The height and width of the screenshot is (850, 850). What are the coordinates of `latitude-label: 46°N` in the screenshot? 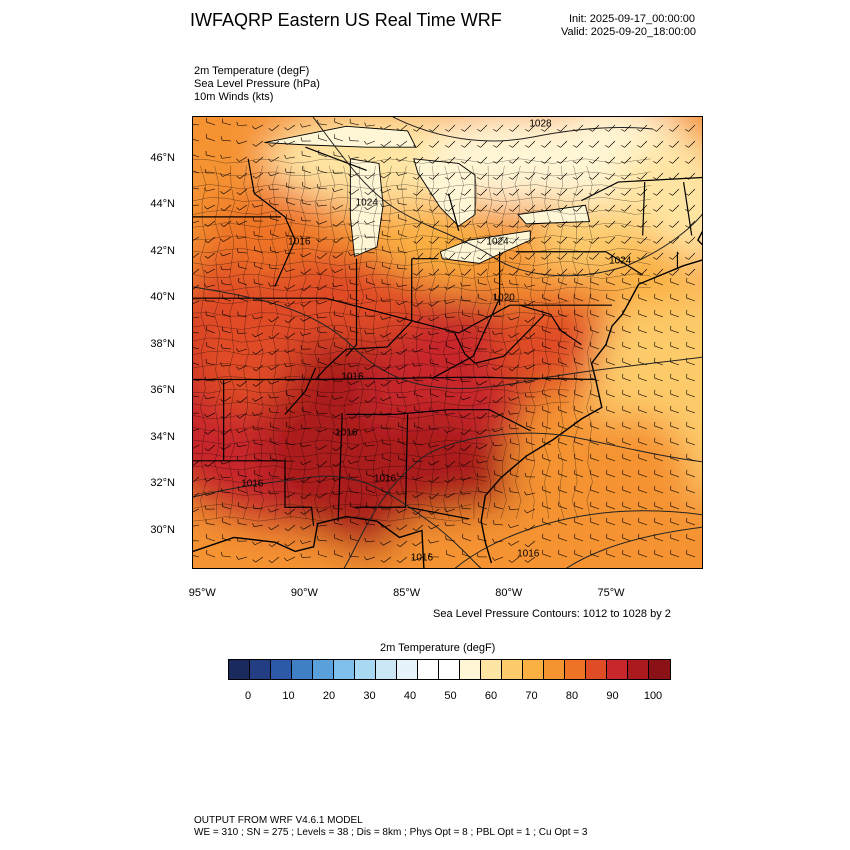 It's located at (162, 157).